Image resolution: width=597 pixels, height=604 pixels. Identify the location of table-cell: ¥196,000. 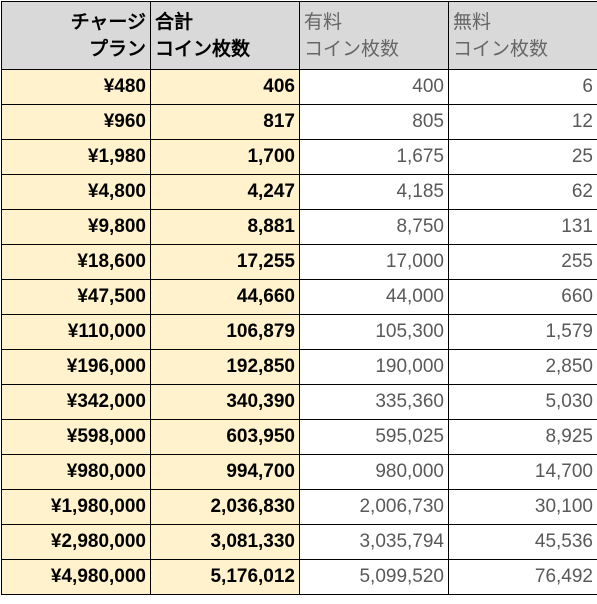
(76, 367).